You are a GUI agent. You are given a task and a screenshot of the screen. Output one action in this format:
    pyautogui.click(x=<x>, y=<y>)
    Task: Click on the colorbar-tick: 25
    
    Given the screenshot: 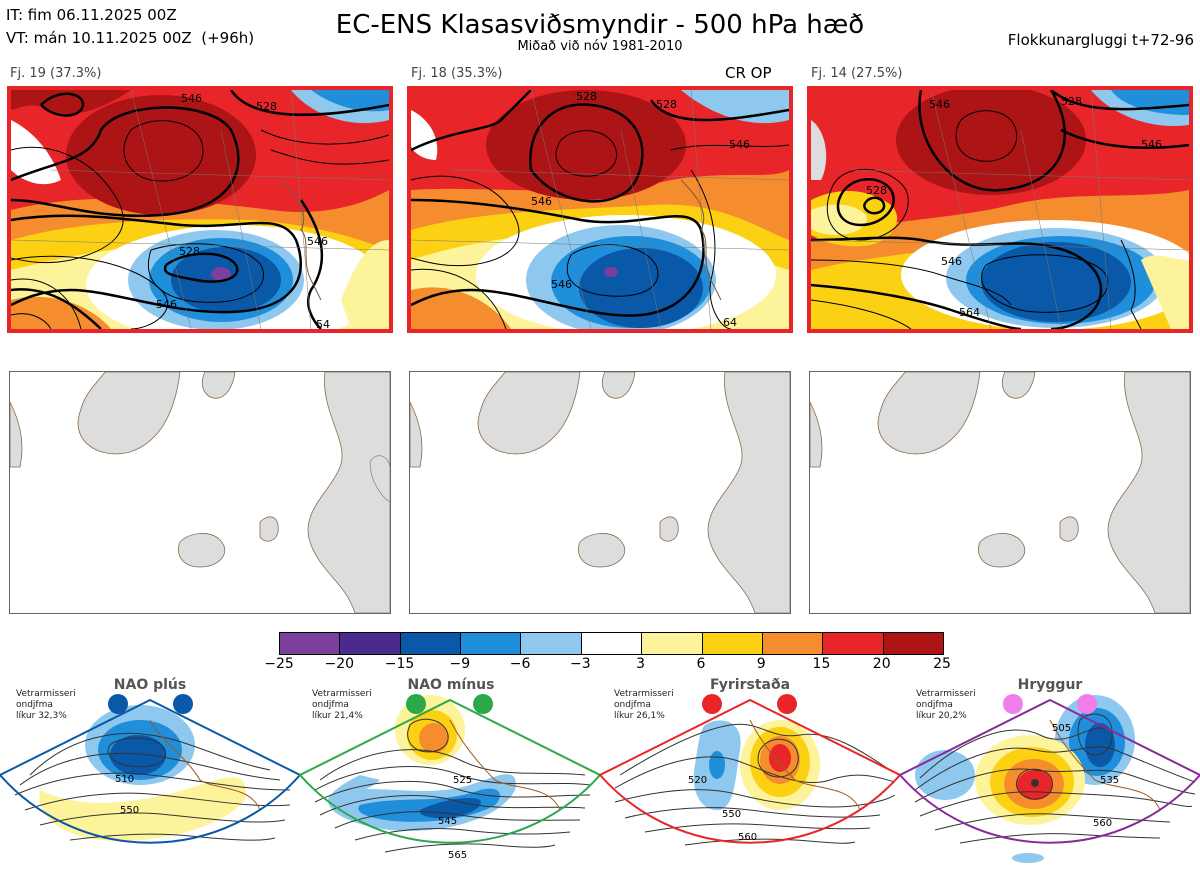 What is the action you would take?
    pyautogui.click(x=942, y=664)
    